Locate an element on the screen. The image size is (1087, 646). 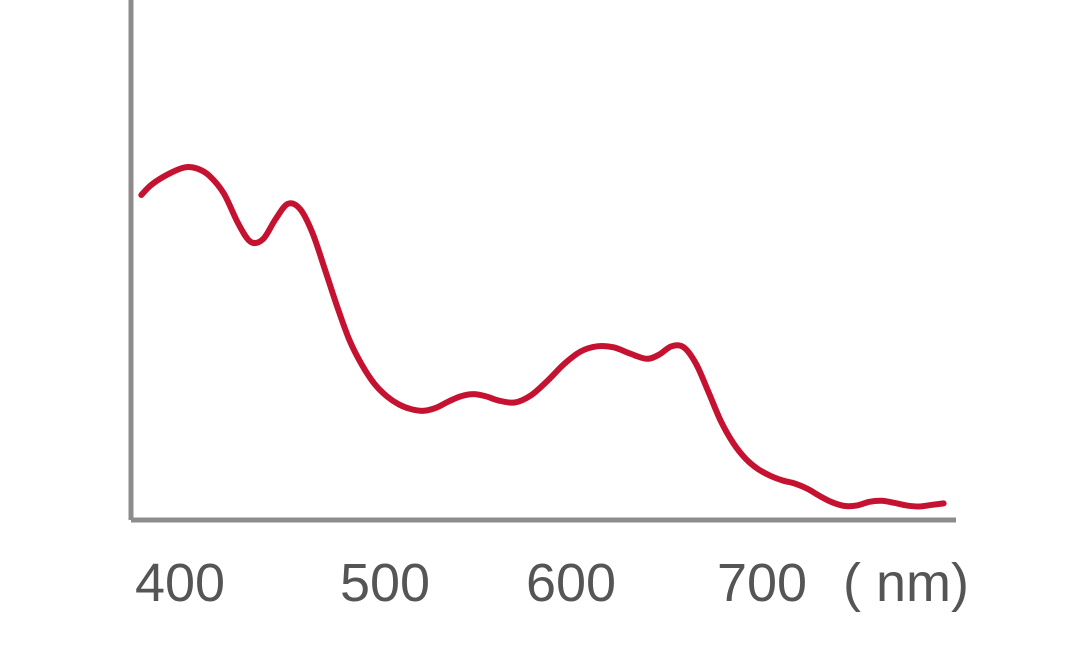
x-tick-label-600: 600 is located at coordinates (571, 583).